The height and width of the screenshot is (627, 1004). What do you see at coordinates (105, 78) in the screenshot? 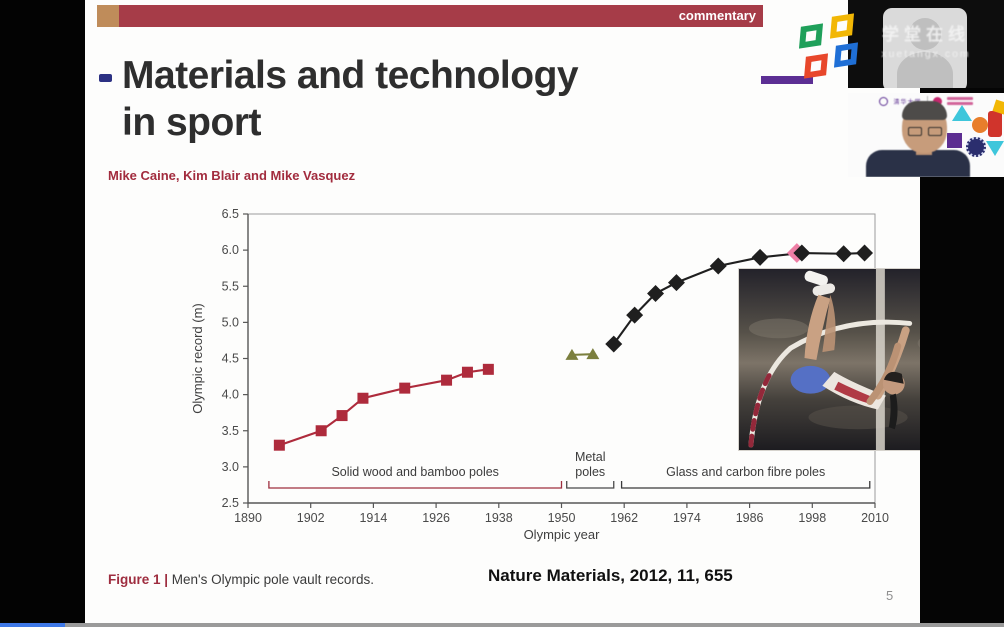
I see `title-bullet-dash` at bounding box center [105, 78].